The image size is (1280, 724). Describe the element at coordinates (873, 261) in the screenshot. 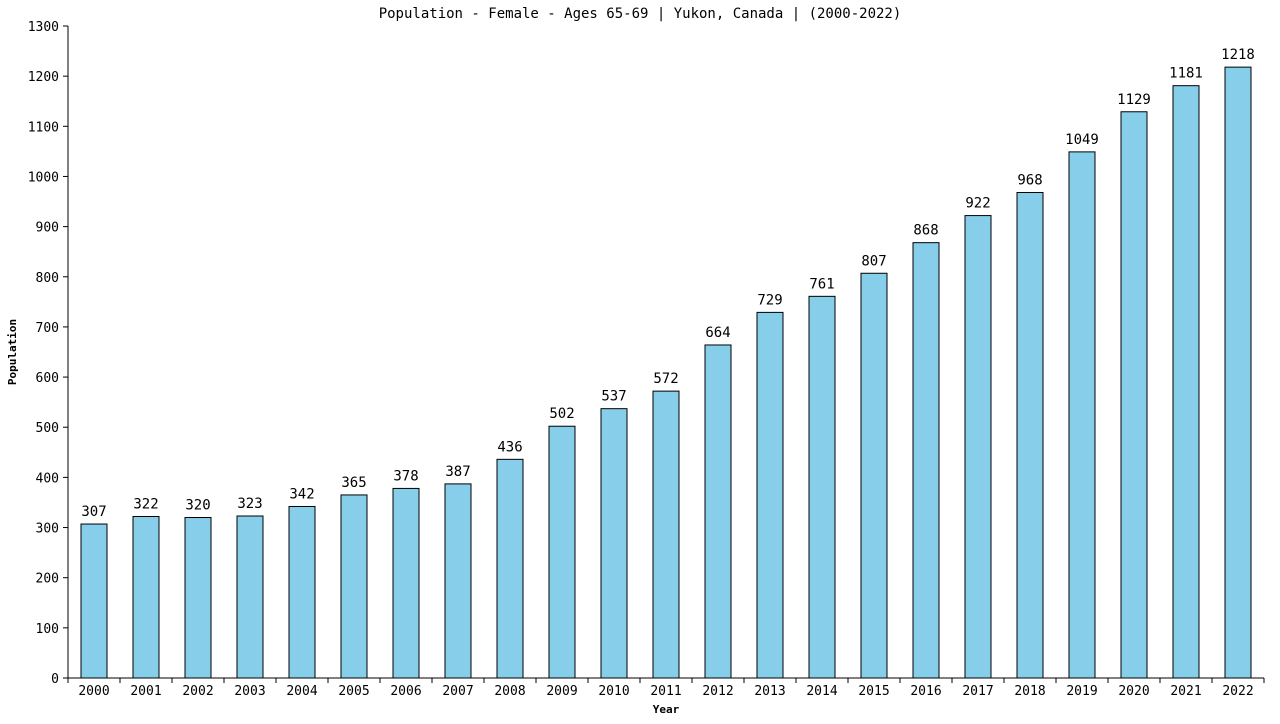

I see `data-label: 807` at that location.